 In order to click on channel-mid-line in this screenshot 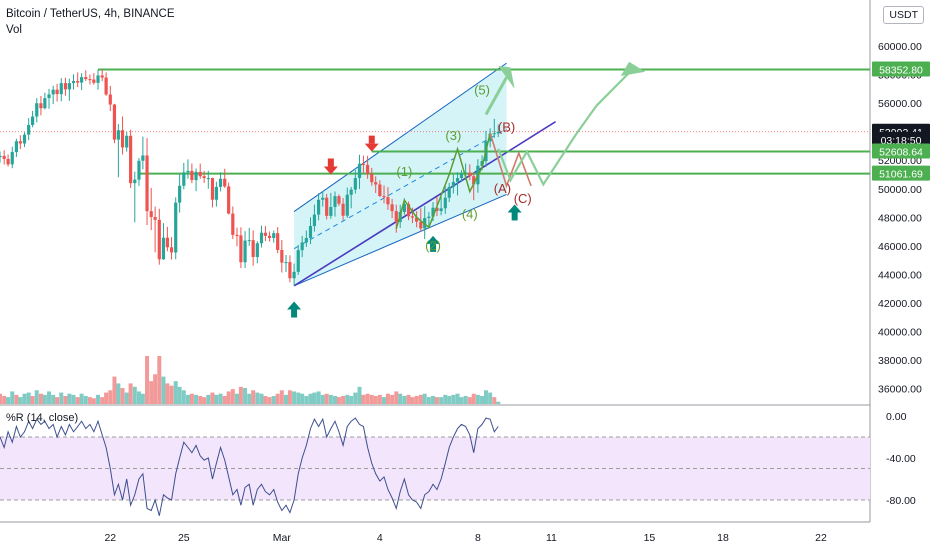, I will do `click(400, 189)`.